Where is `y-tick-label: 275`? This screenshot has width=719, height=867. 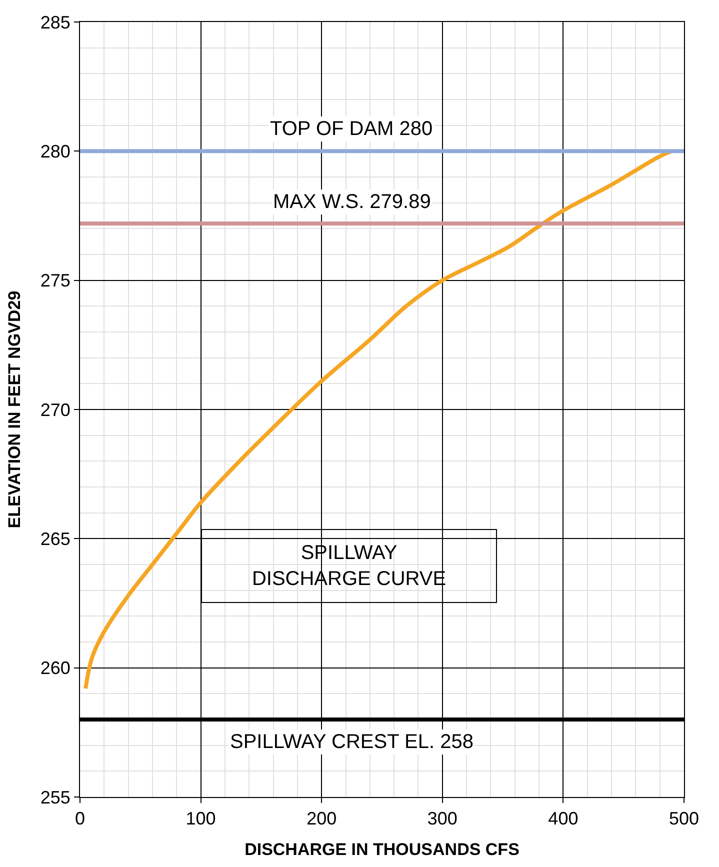
y-tick-label: 275 is located at coordinates (55, 280).